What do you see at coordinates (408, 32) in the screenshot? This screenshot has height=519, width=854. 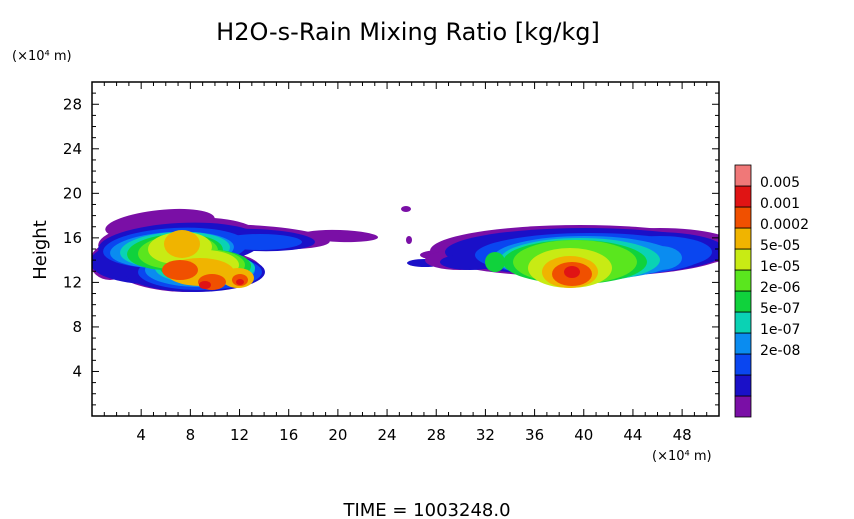 I see `chart-title: H2O-s-Rain Mixing Ratio [kg/kg]` at bounding box center [408, 32].